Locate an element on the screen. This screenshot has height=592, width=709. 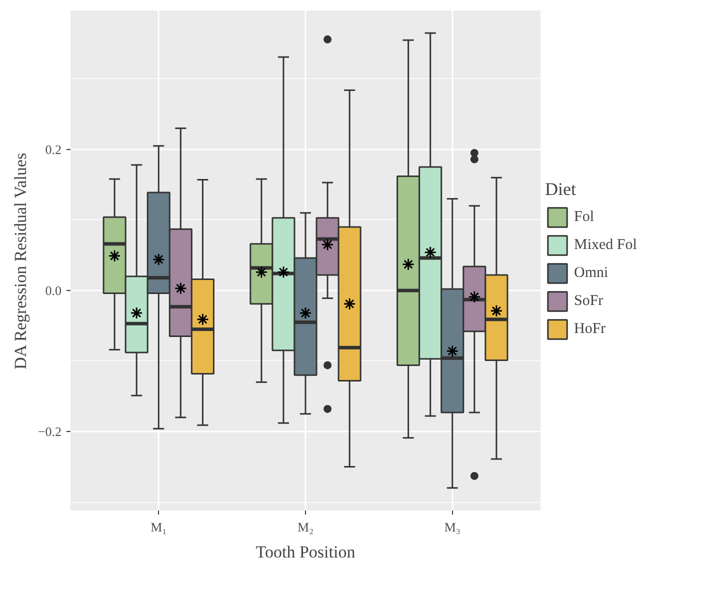
x-tick-label: M₂ is located at coordinates (305, 527).